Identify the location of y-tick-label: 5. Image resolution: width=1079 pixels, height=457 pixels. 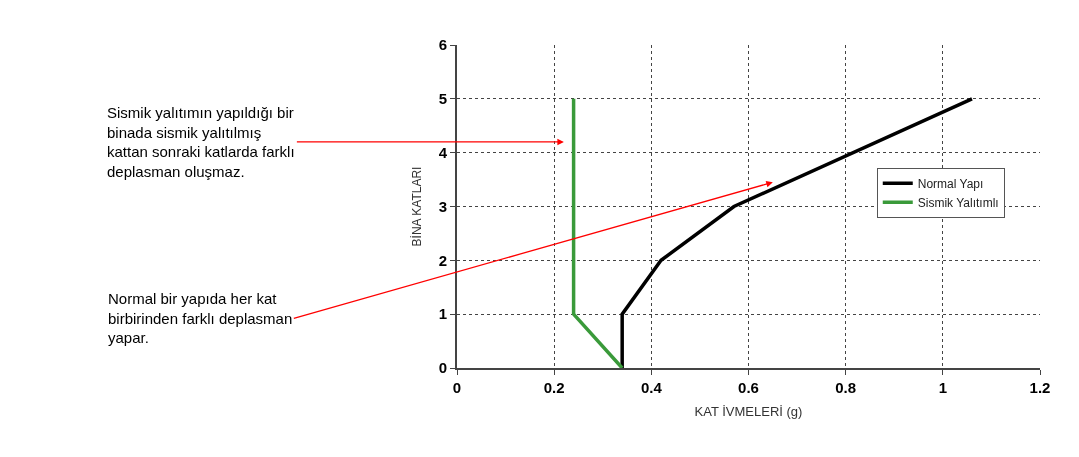
(442, 99).